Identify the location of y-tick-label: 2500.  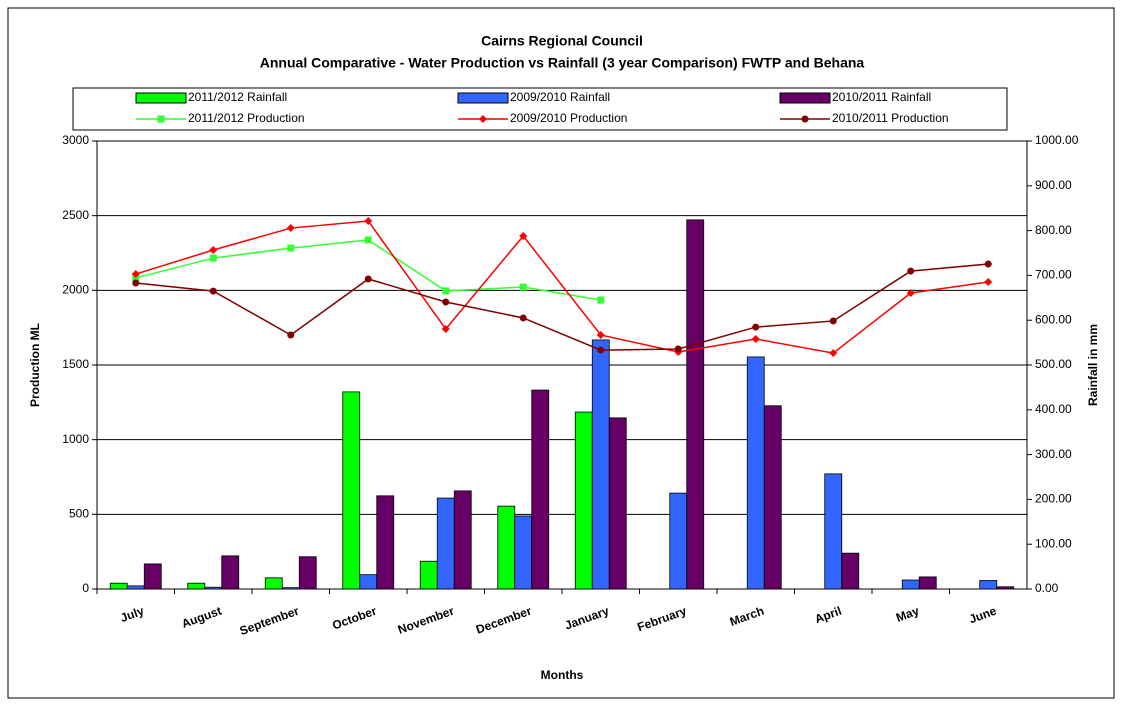
(75, 215).